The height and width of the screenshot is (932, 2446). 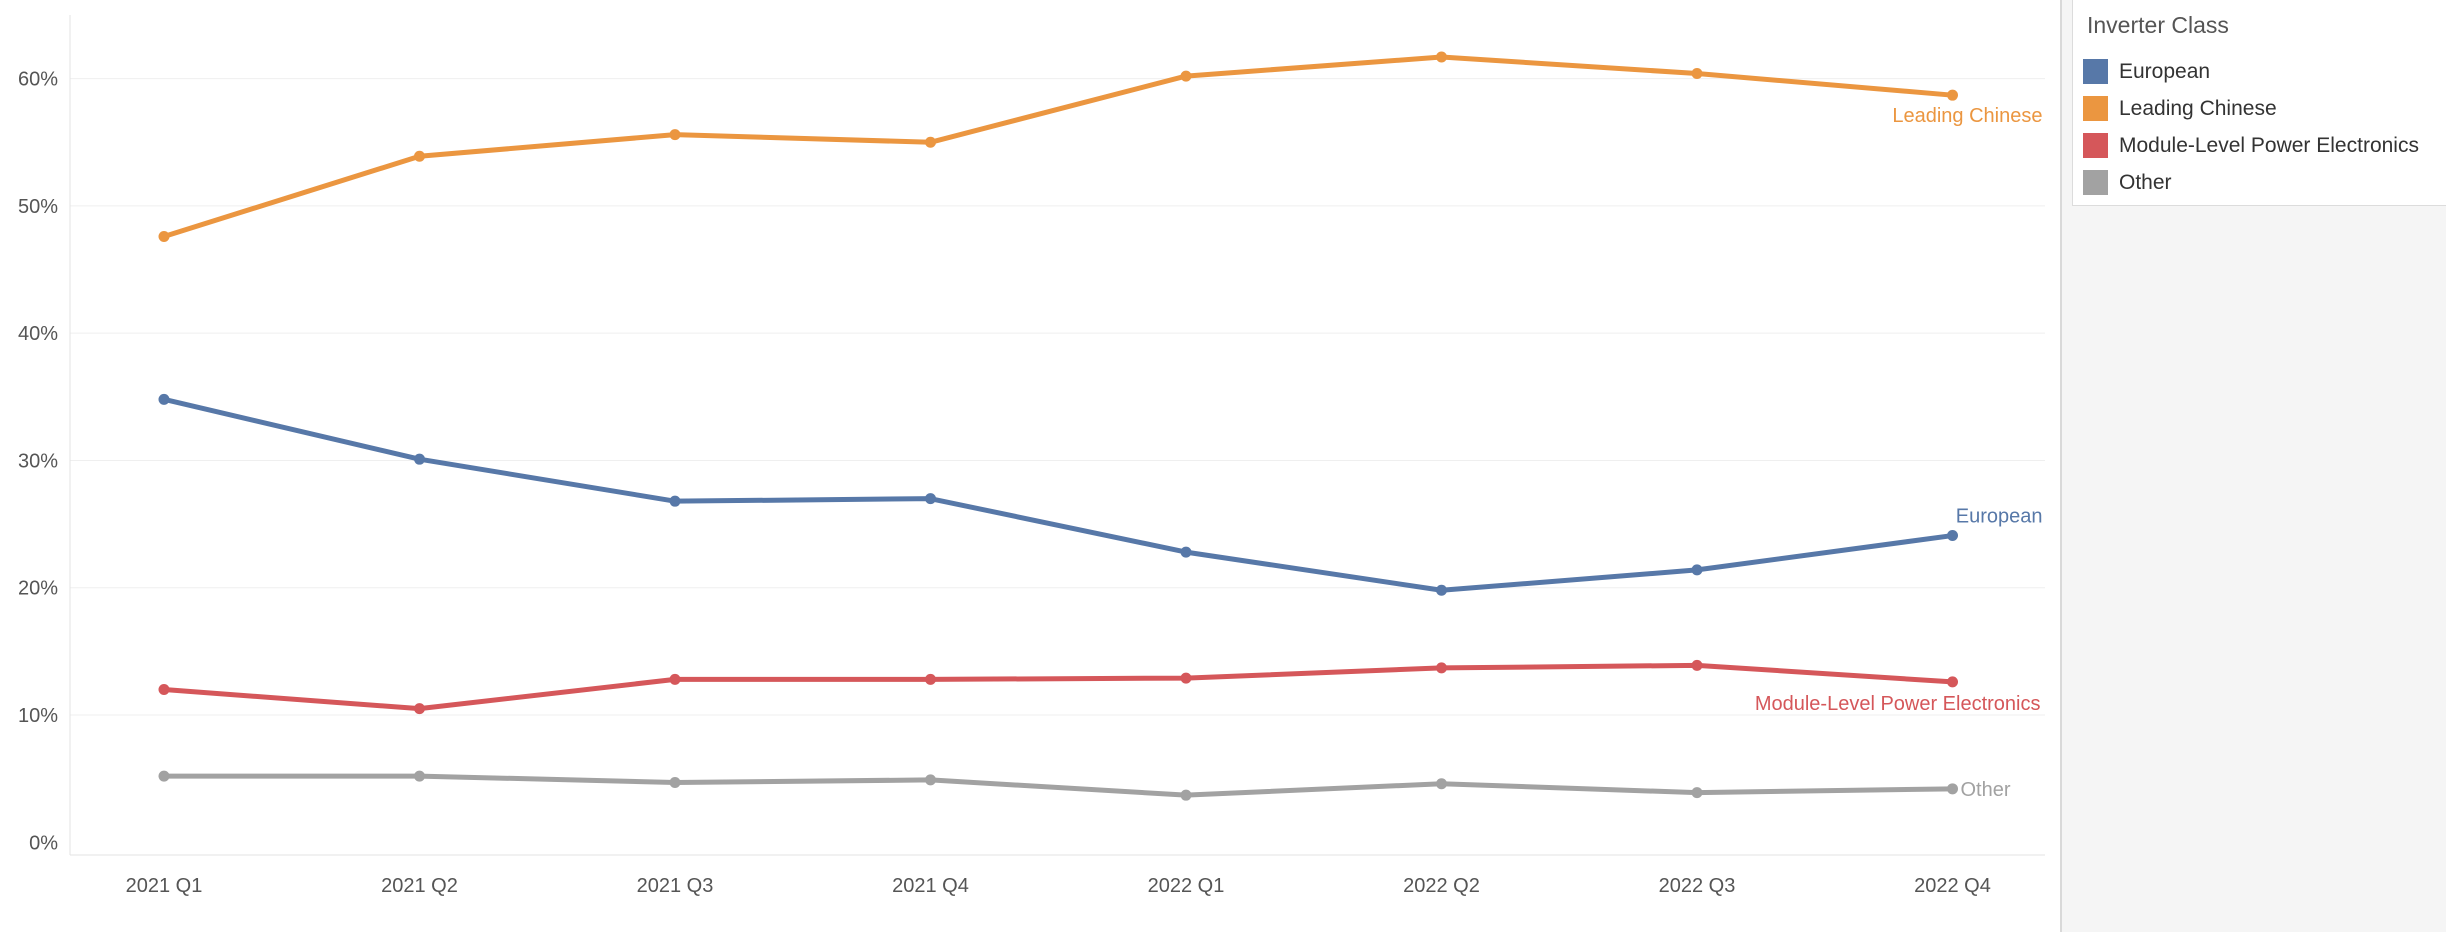 I want to click on y-tick-label: 20%, so click(x=38, y=589).